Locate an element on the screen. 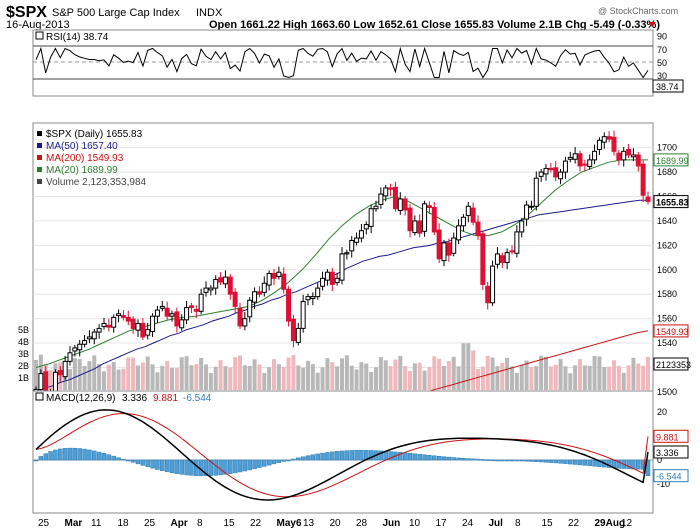 Image resolution: width=700 pixels, height=530 pixels. rsi-panel: RSI(14) 38.74 9070503010 38.74 is located at coordinates (358, 63).